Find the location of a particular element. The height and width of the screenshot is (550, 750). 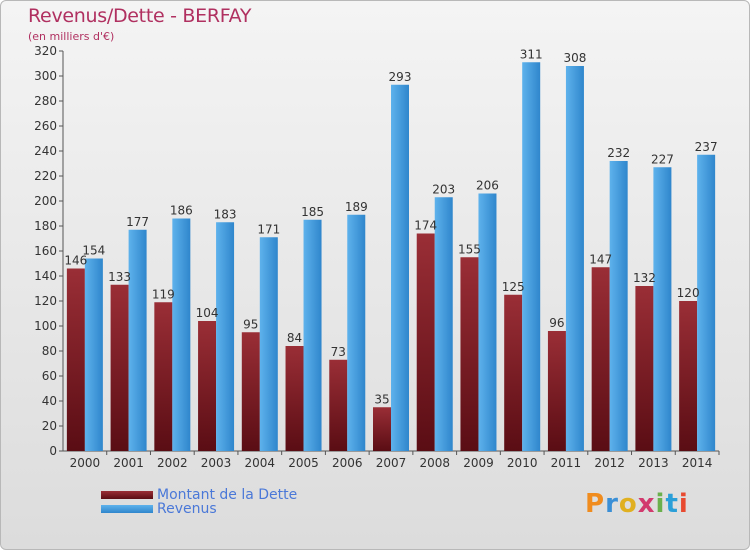

logo-letter: x is located at coordinates (646, 504).